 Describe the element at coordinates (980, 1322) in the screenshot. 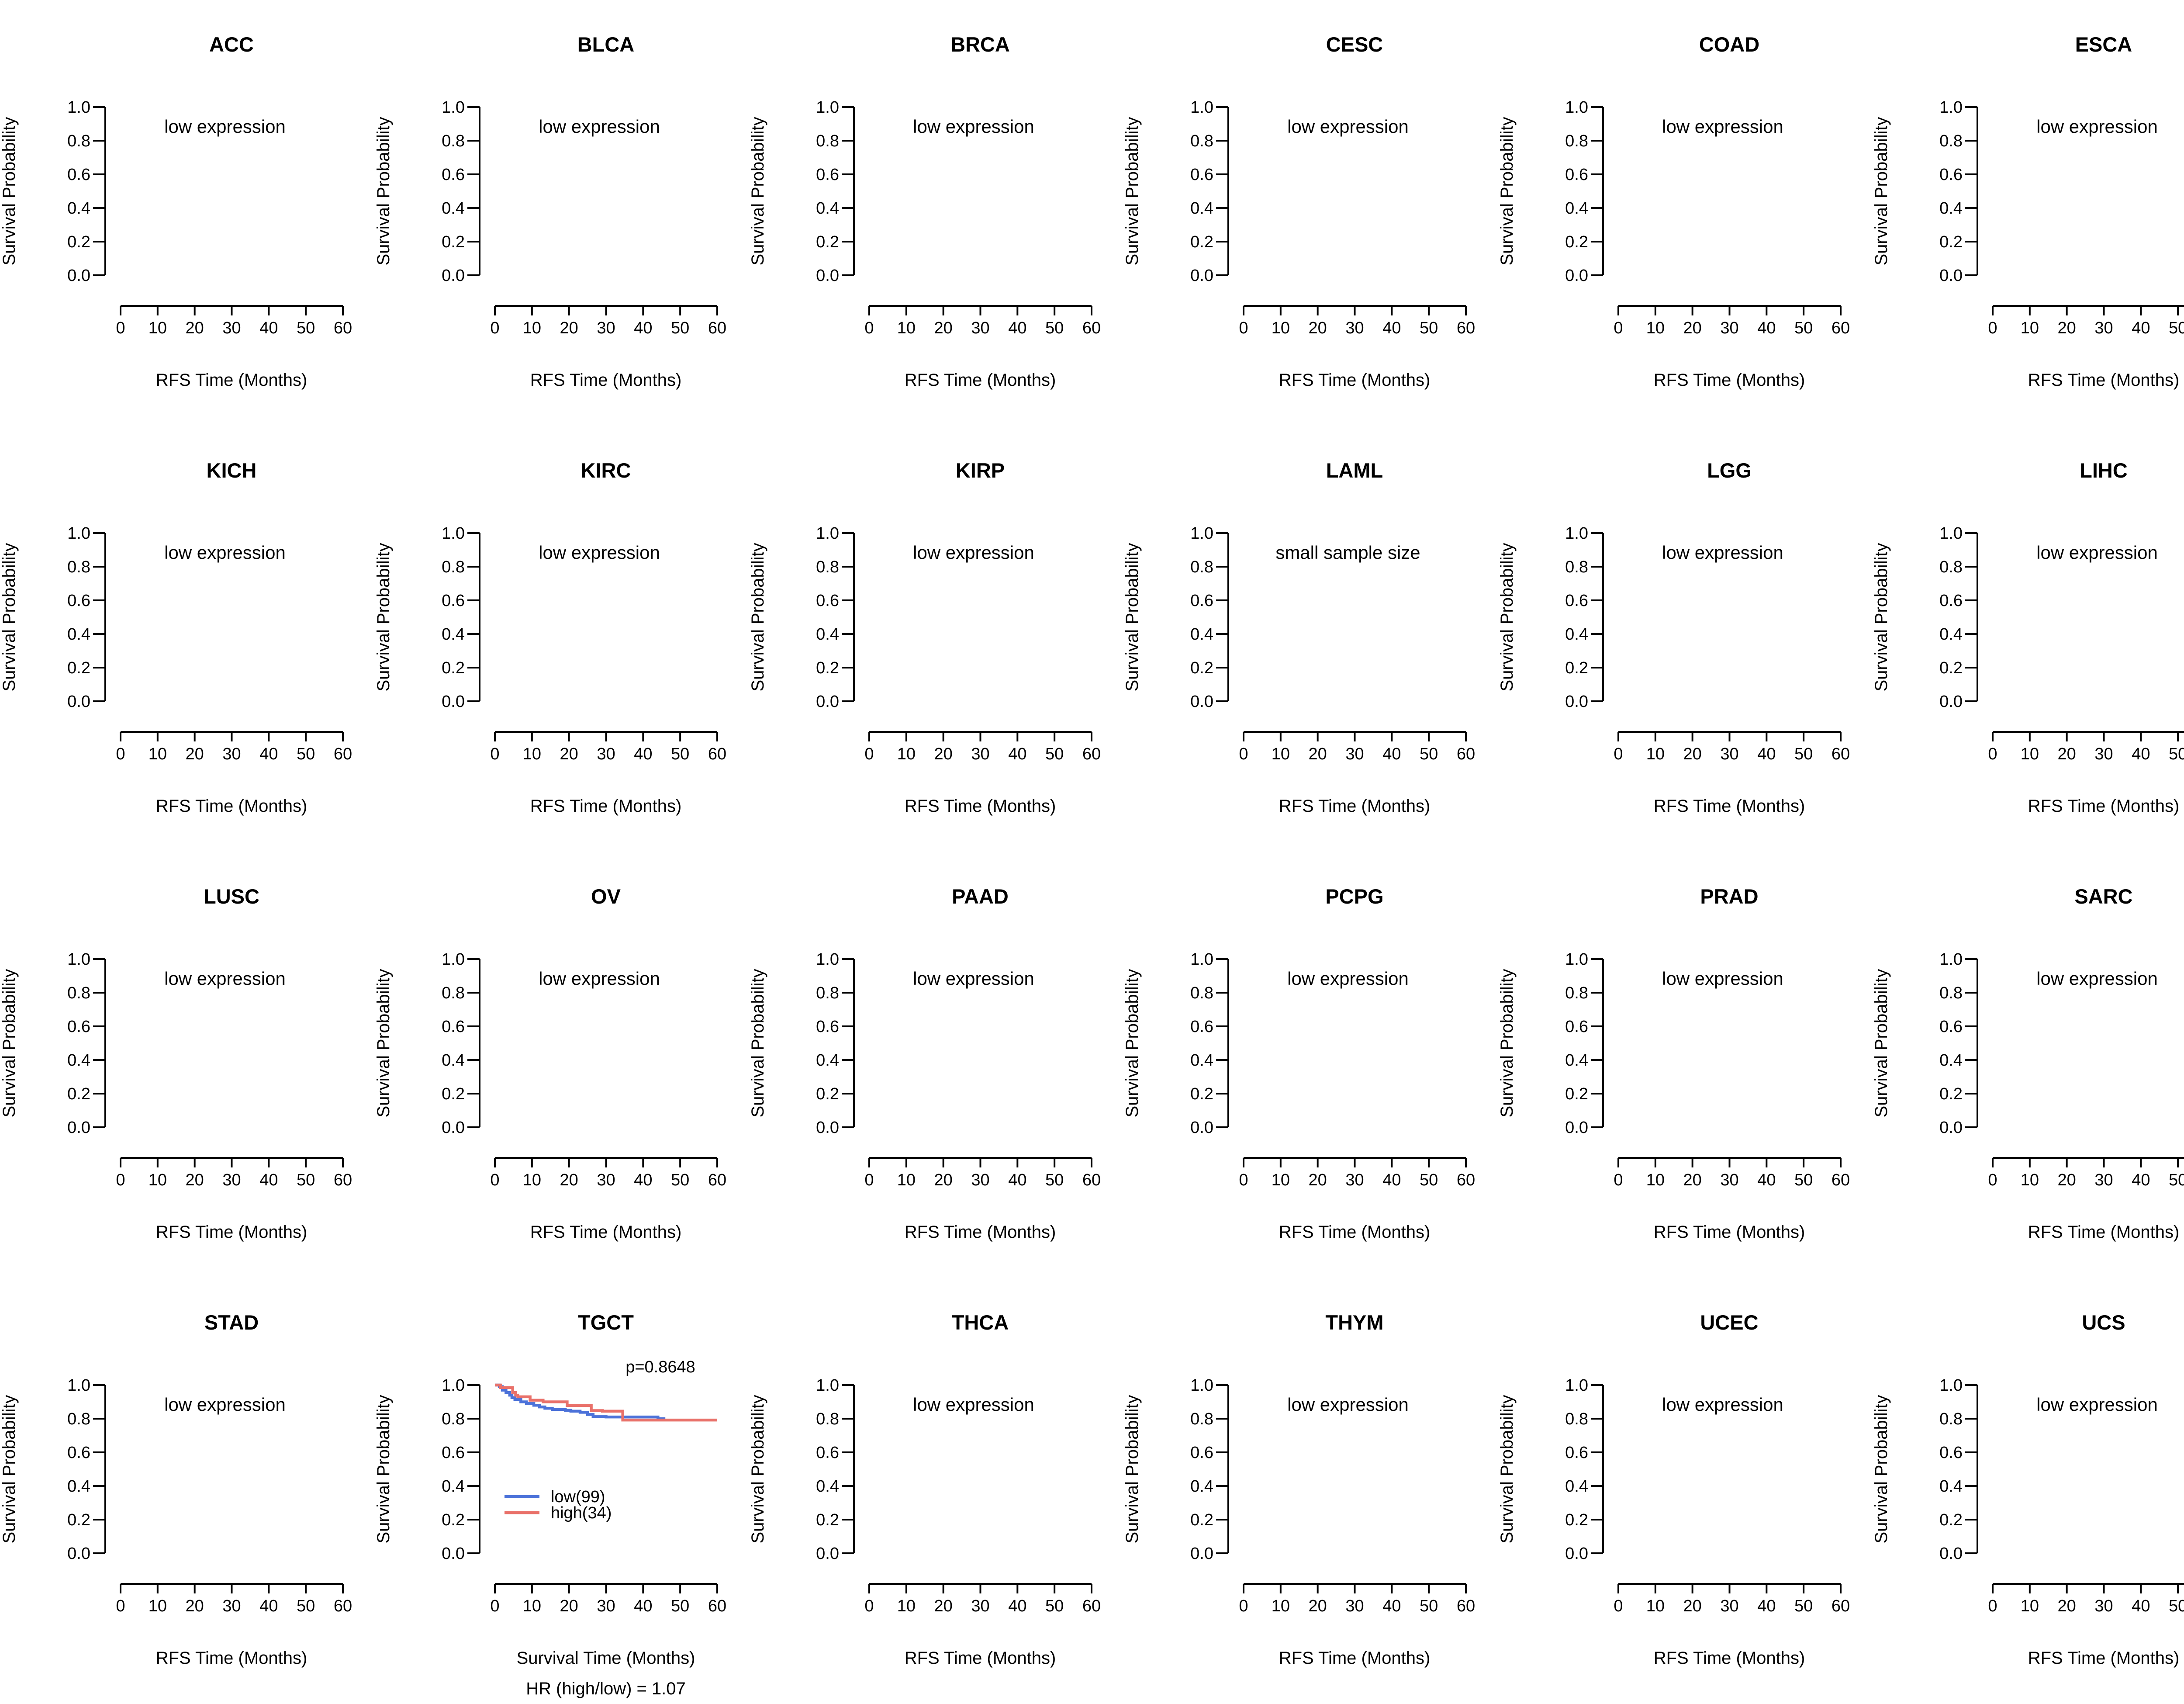

I see `panel-title: THCA` at that location.